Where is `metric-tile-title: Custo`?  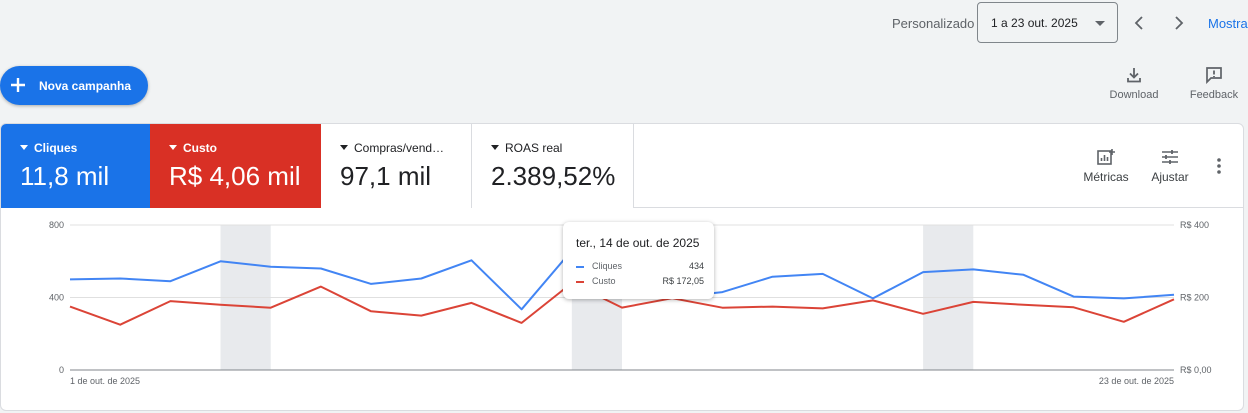
metric-tile-title: Custo is located at coordinates (193, 148).